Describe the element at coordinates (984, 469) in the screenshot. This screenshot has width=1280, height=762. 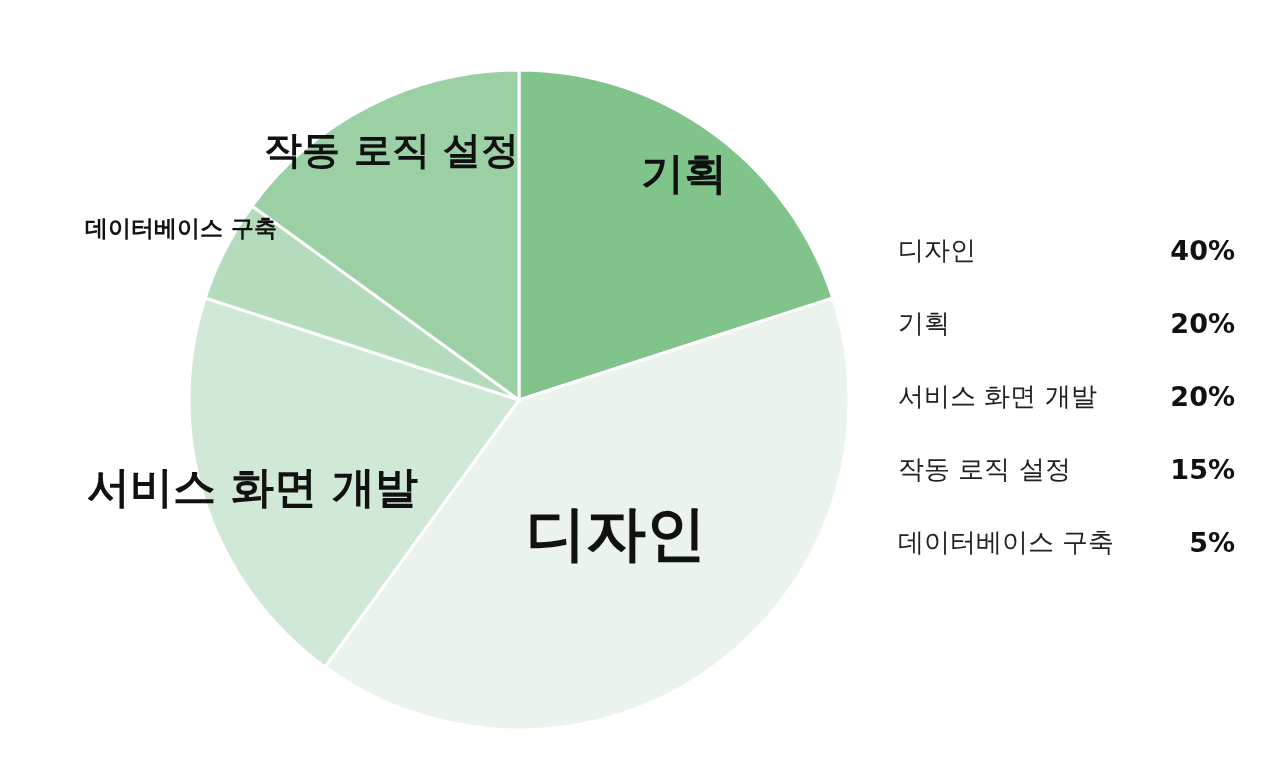
I see `text: 작동 로직 설정` at that location.